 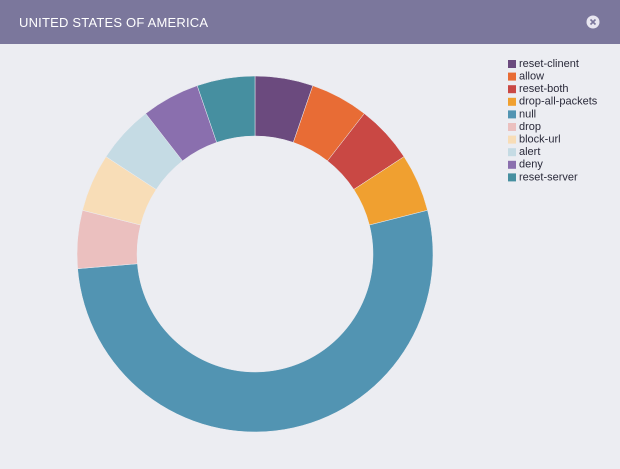 What do you see at coordinates (226, 109) in the screenshot?
I see `donut-segment` at bounding box center [226, 109].